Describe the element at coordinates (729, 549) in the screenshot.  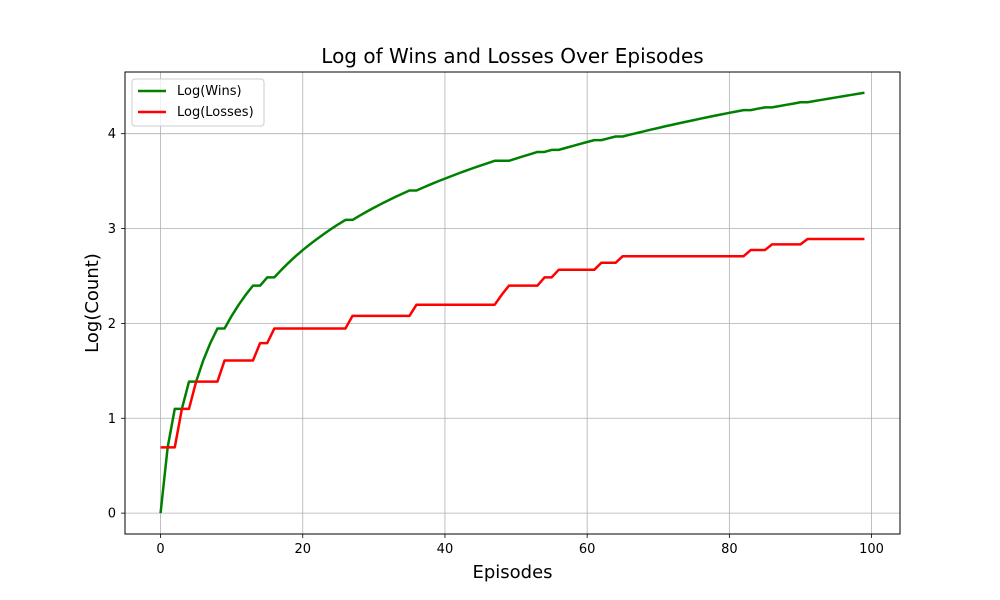
I see `x-tick-label: 80` at that location.